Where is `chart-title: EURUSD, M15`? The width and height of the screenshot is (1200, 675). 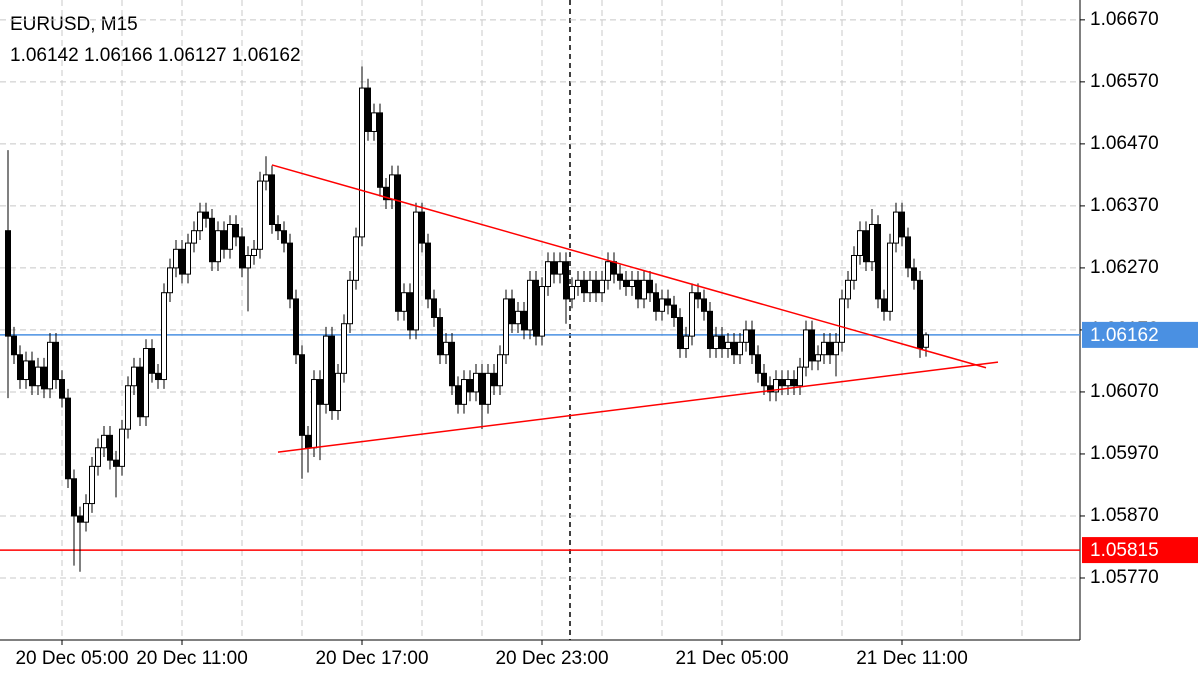 chart-title: EURUSD, M15 is located at coordinates (74, 24).